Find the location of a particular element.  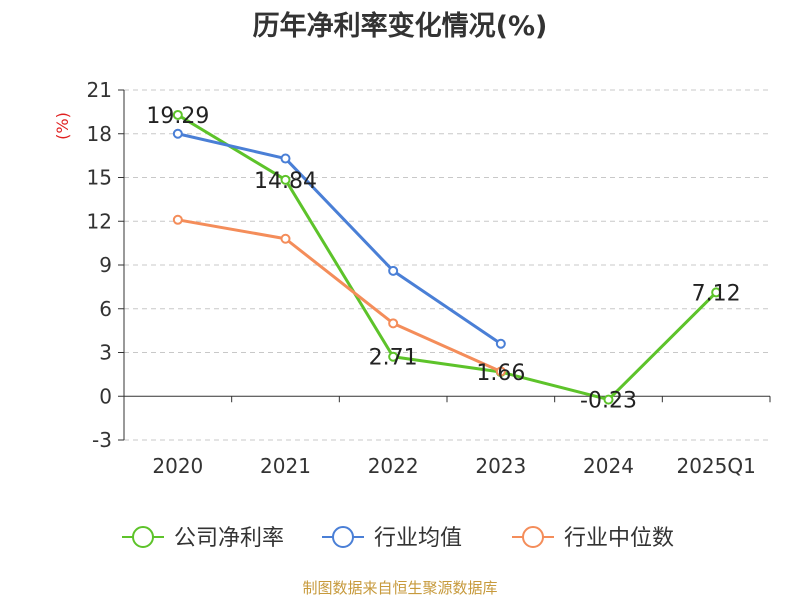

data-label: 1.66 is located at coordinates (500, 373).